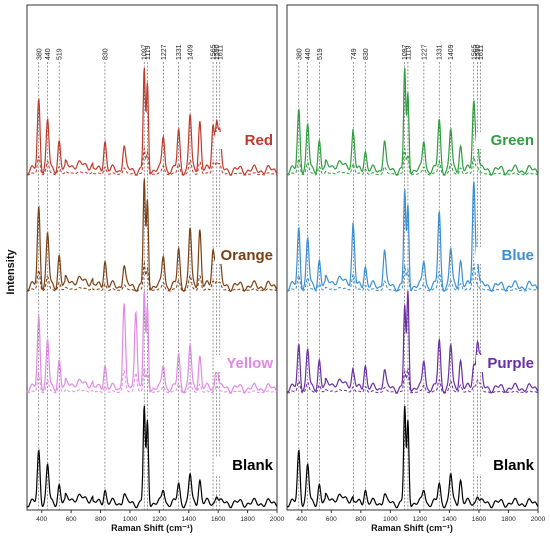  I want to click on peak-label: 749, so click(354, 54).